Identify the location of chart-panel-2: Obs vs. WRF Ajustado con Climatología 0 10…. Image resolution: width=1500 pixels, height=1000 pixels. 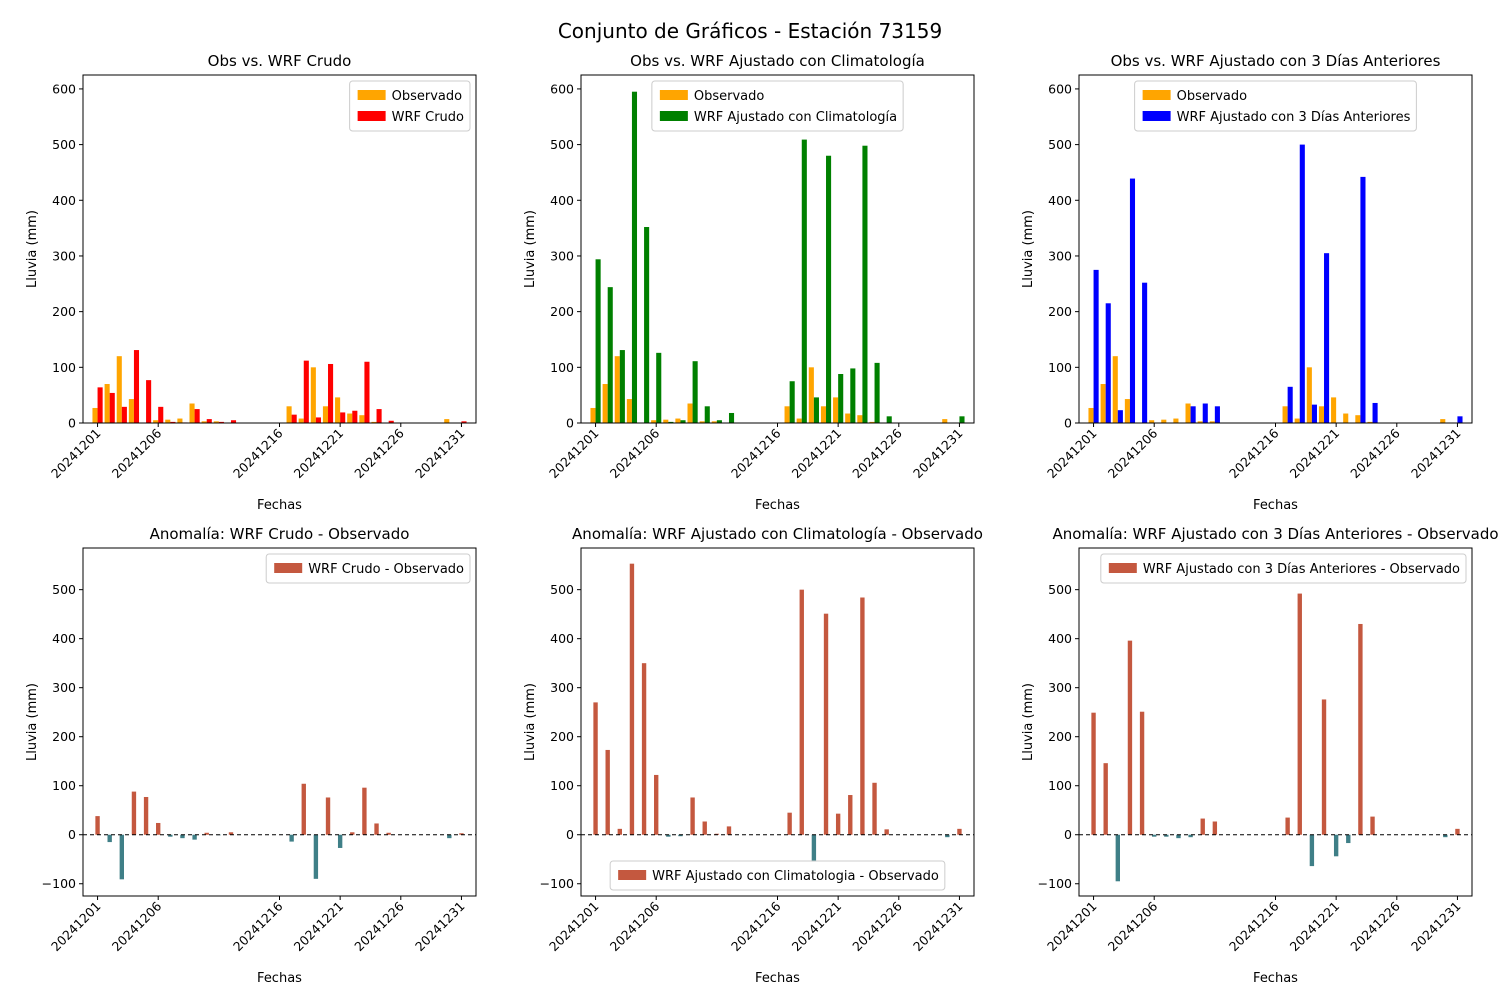
(749, 282).